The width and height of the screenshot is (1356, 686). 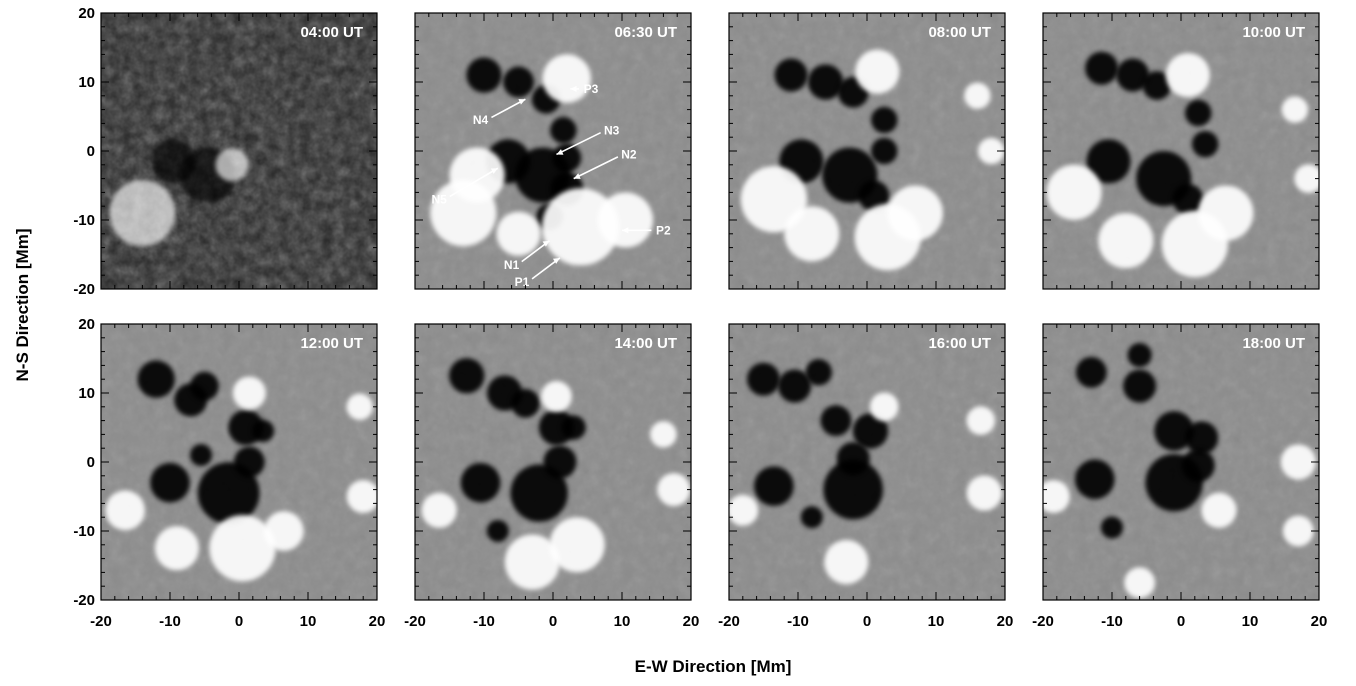 What do you see at coordinates (612, 130) in the screenshot?
I see `annotation-label-n3: N3` at bounding box center [612, 130].